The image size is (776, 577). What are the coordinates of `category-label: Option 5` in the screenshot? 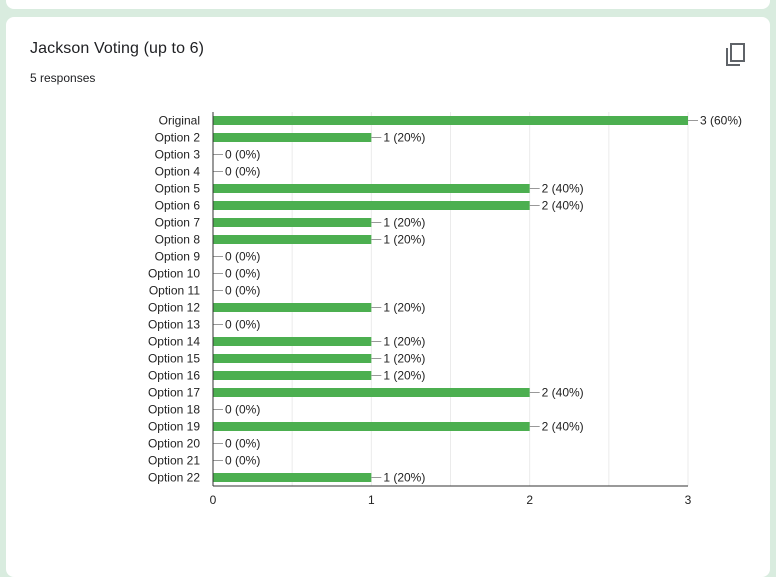 It's located at (178, 189).